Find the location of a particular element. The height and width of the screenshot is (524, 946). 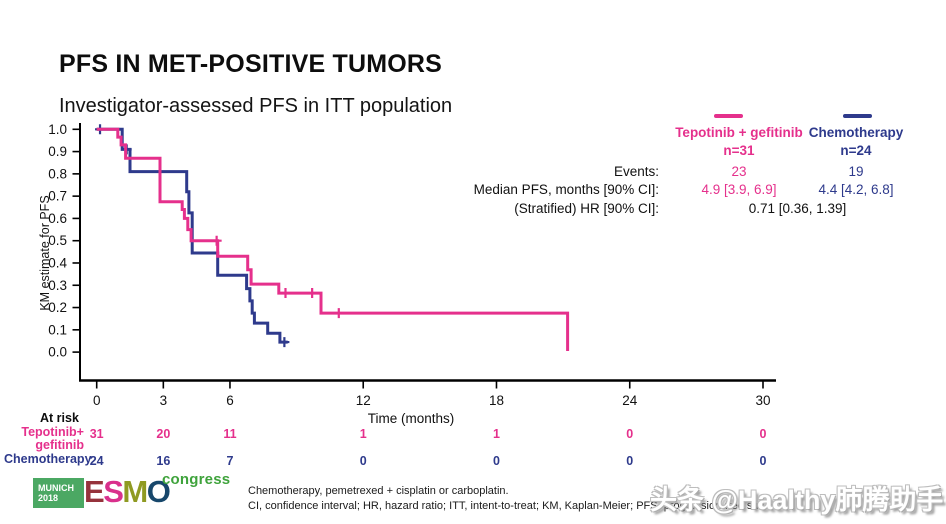

at-risk-row-name-tepotinib: Tepotinib+ gefitinib is located at coordinates (44, 439).